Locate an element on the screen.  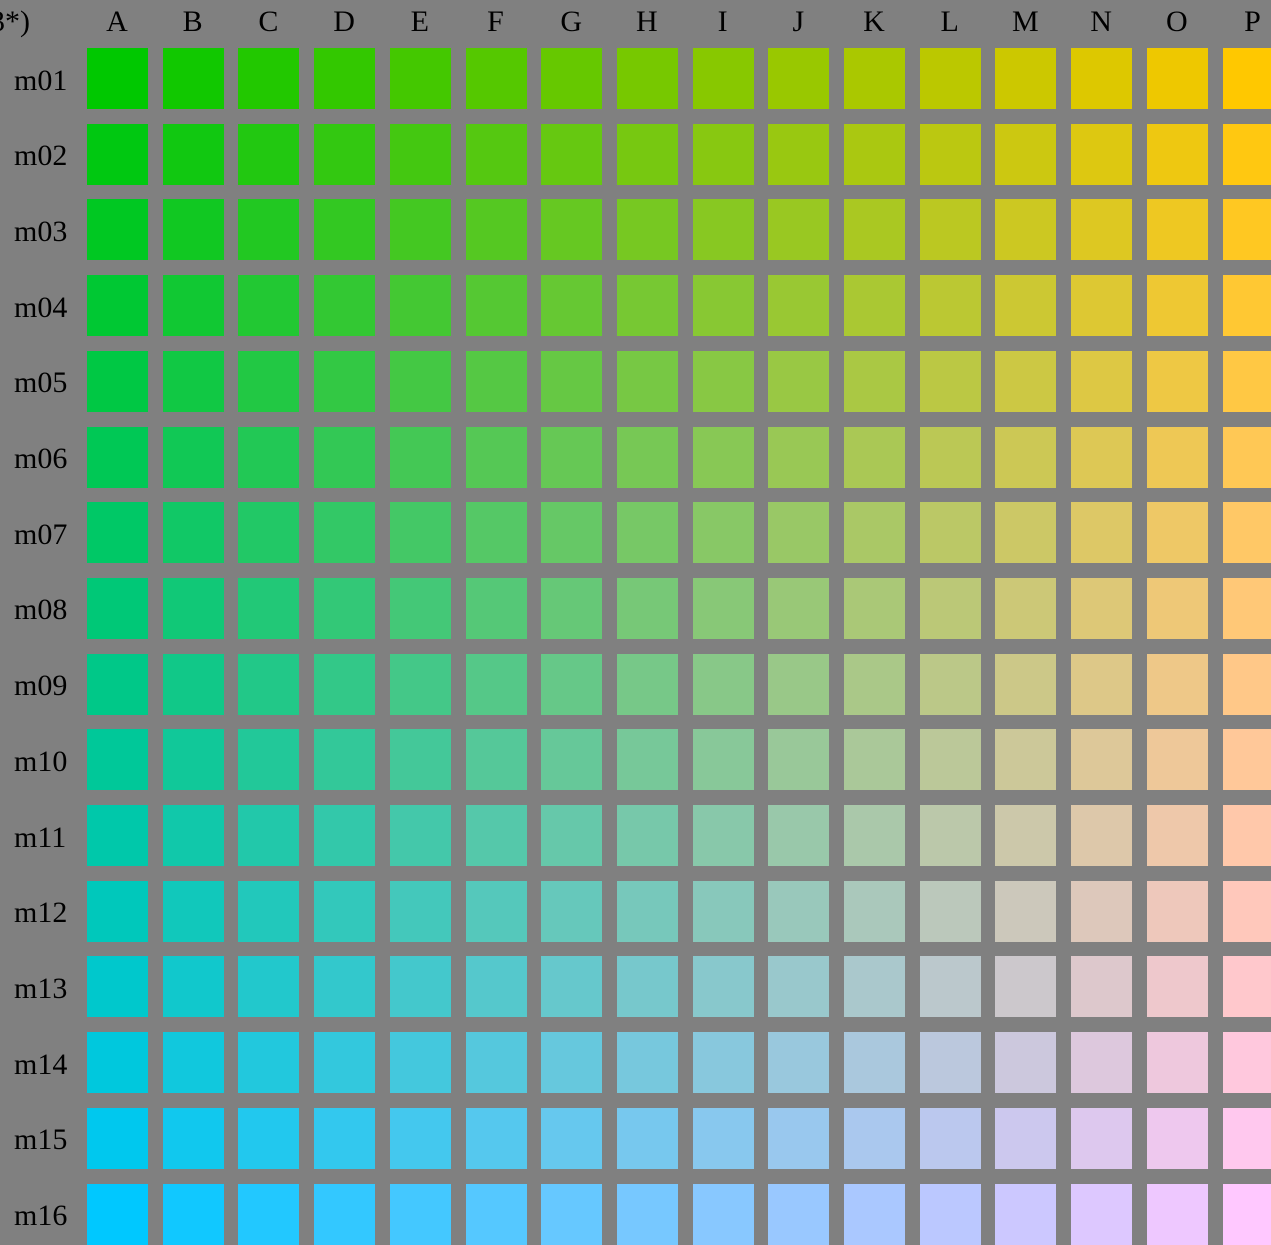
swatch-c-m01 is located at coordinates (268, 78).